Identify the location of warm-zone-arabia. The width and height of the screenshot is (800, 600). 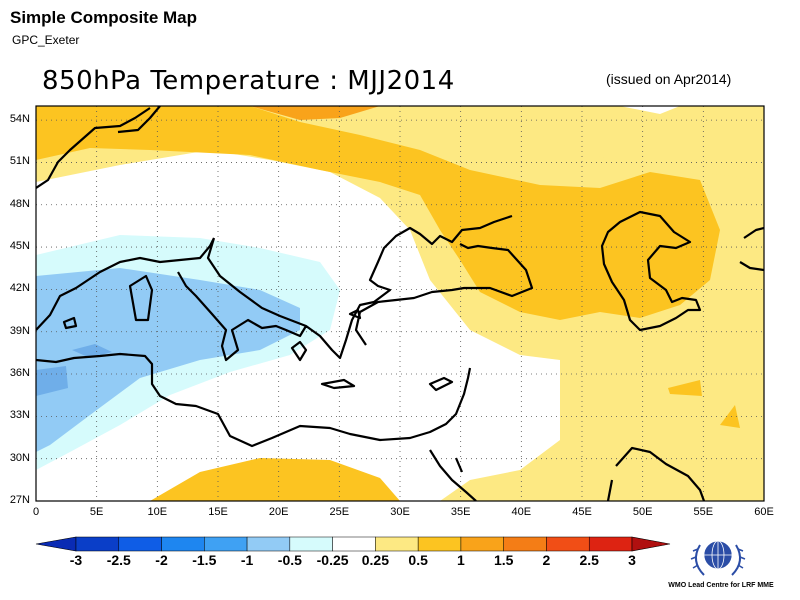
(730, 416).